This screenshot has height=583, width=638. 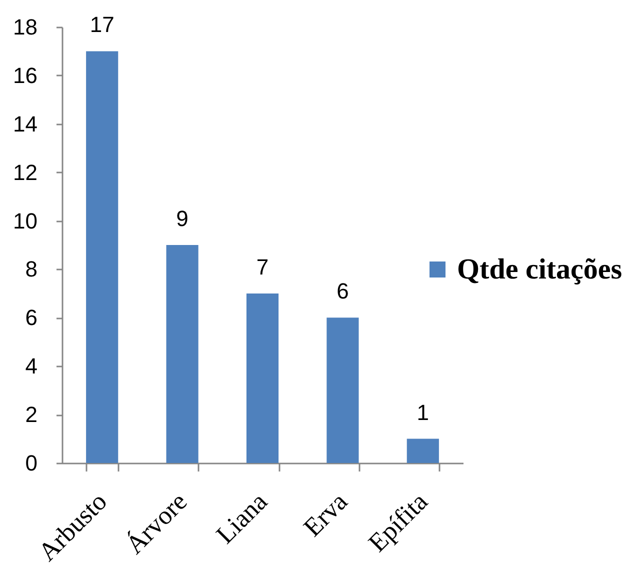 What do you see at coordinates (25, 172) in the screenshot?
I see `y-tick-label: 12` at bounding box center [25, 172].